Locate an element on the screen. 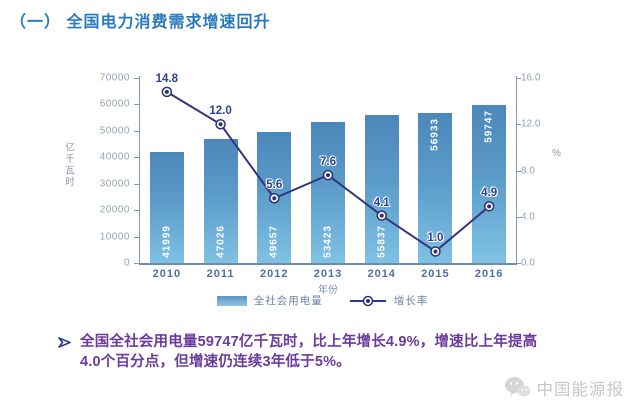  x-label-2014: 2014 is located at coordinates (381, 274).